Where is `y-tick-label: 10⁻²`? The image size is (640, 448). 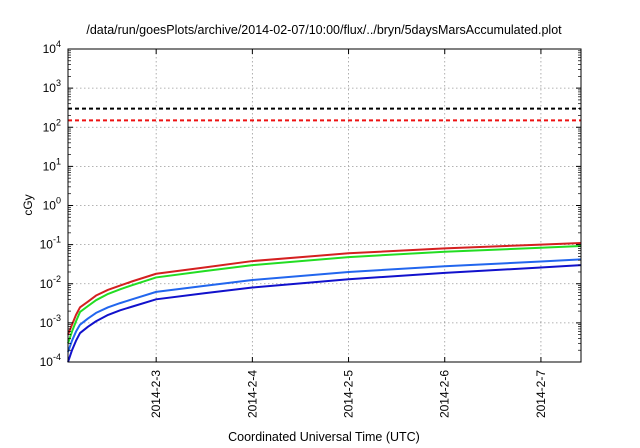
y-tick-label: 10⁻² is located at coordinates (50, 282).